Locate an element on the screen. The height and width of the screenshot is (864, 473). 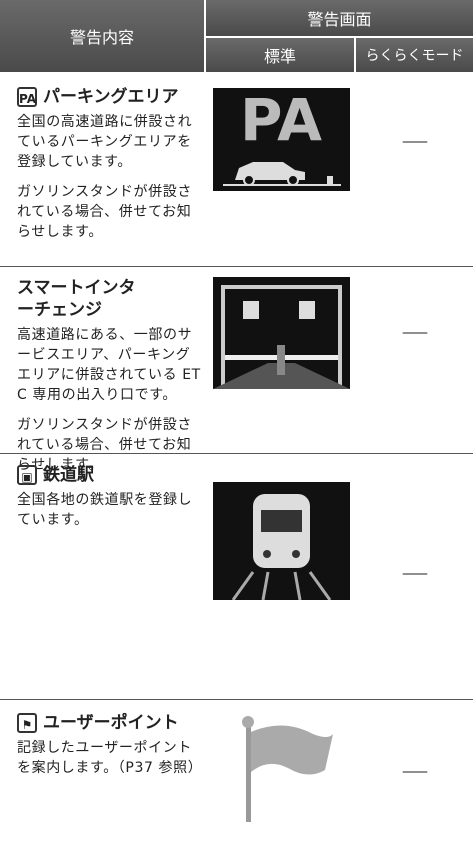
header-easy: らくらくモード is located at coordinates (414, 55).